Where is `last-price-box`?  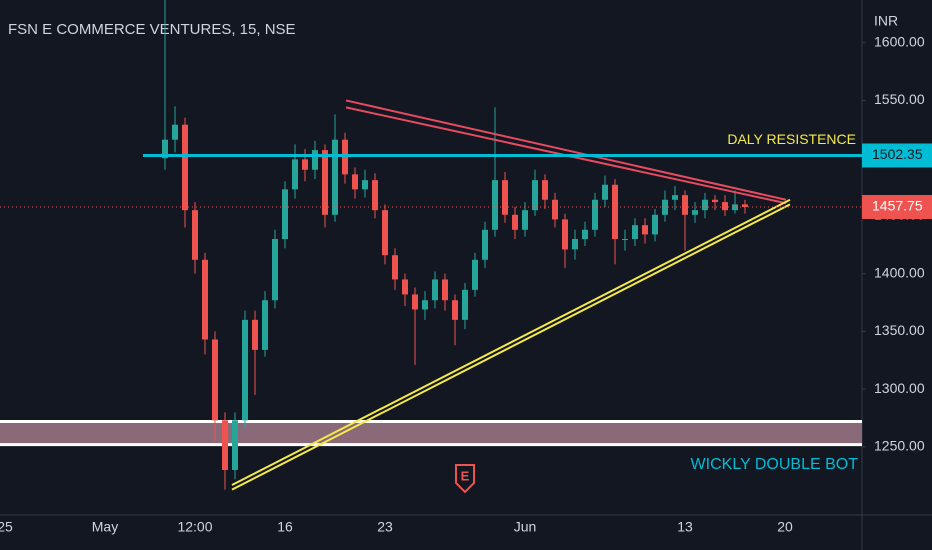 last-price-box is located at coordinates (897, 206).